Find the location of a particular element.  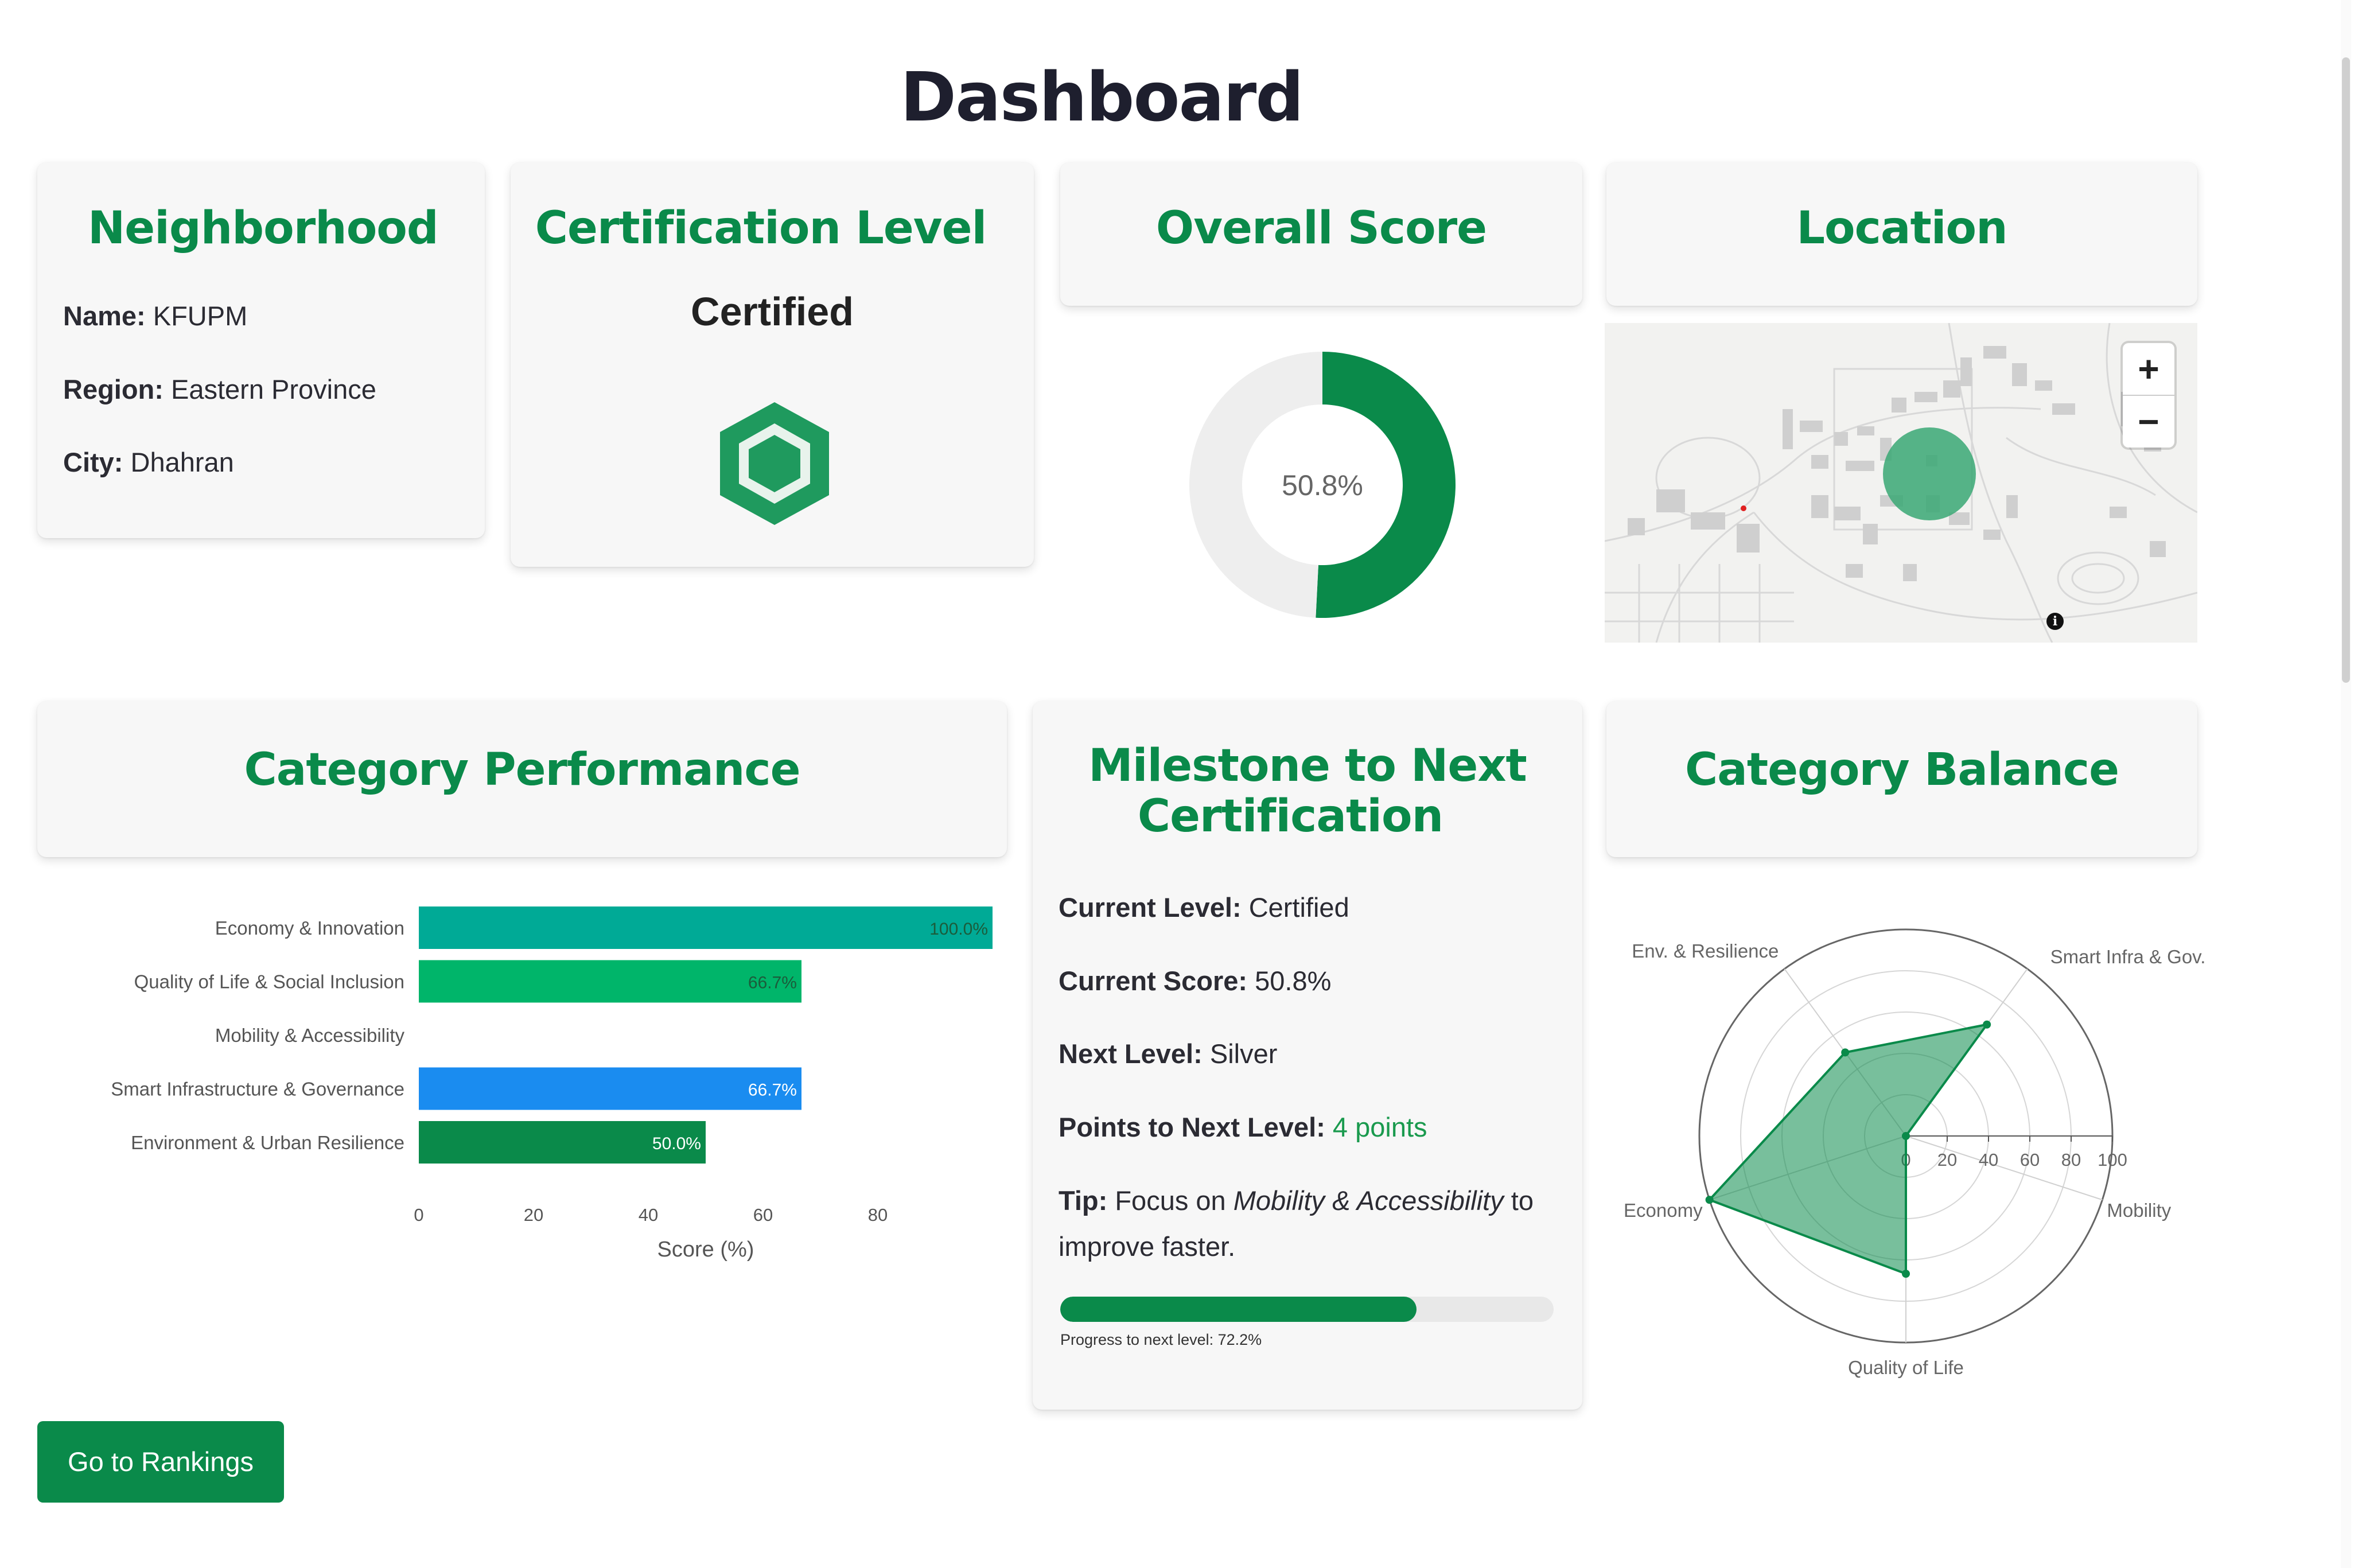

zoom-separator is located at coordinates (2149, 395).